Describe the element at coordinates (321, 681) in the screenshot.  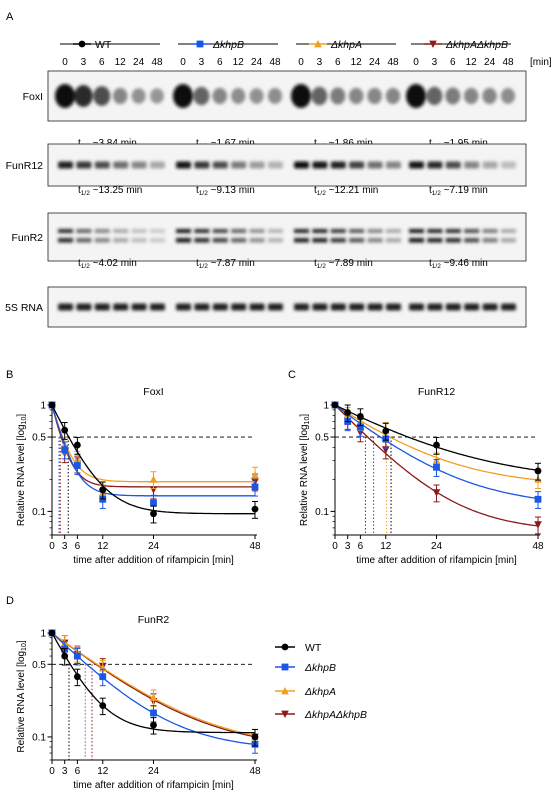
I see `legend: WT ΔkhpB ΔkhpA ΔkhpAΔkhpB` at that location.